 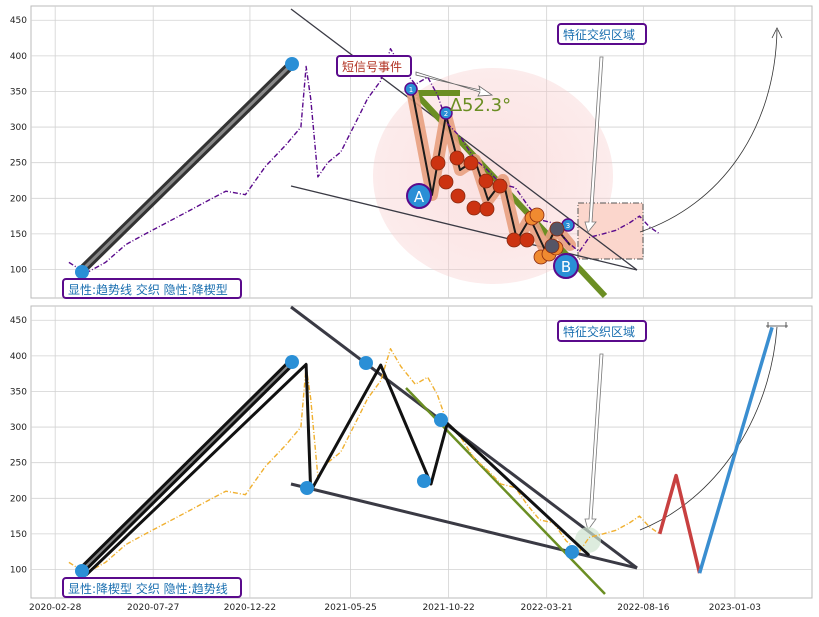 I want to click on node-1-marker, so click(x=411, y=89).